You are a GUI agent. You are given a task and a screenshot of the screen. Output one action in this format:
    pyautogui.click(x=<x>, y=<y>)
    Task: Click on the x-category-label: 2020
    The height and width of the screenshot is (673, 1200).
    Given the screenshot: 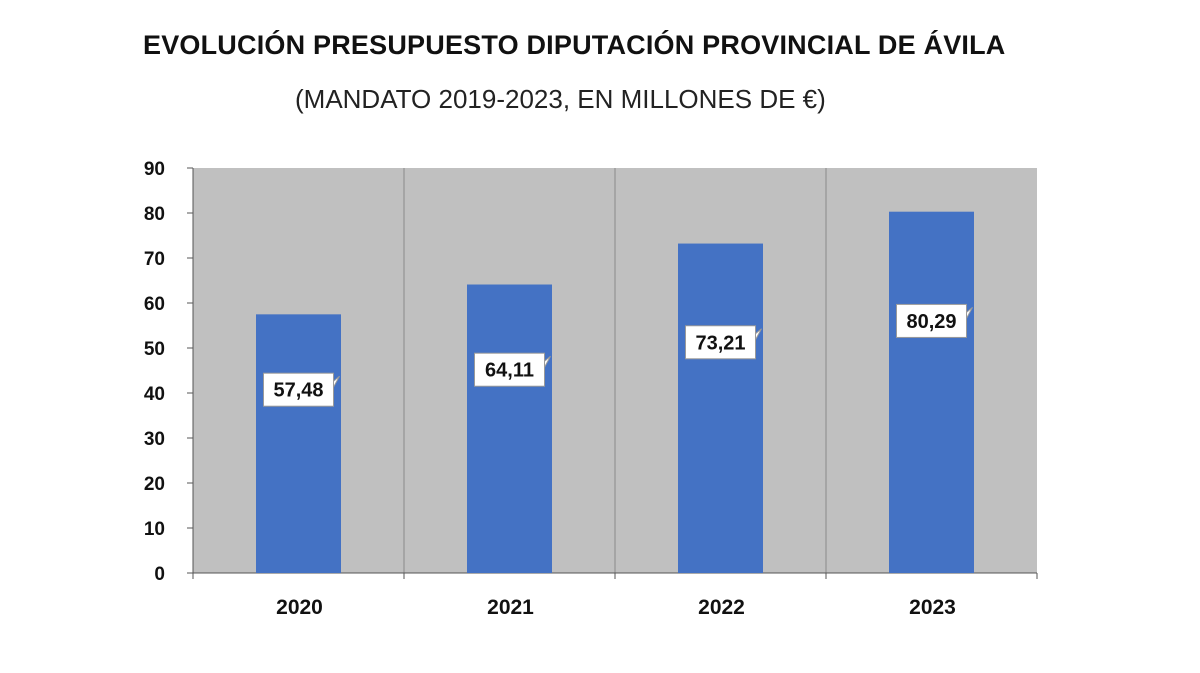 What is the action you would take?
    pyautogui.click(x=299, y=607)
    